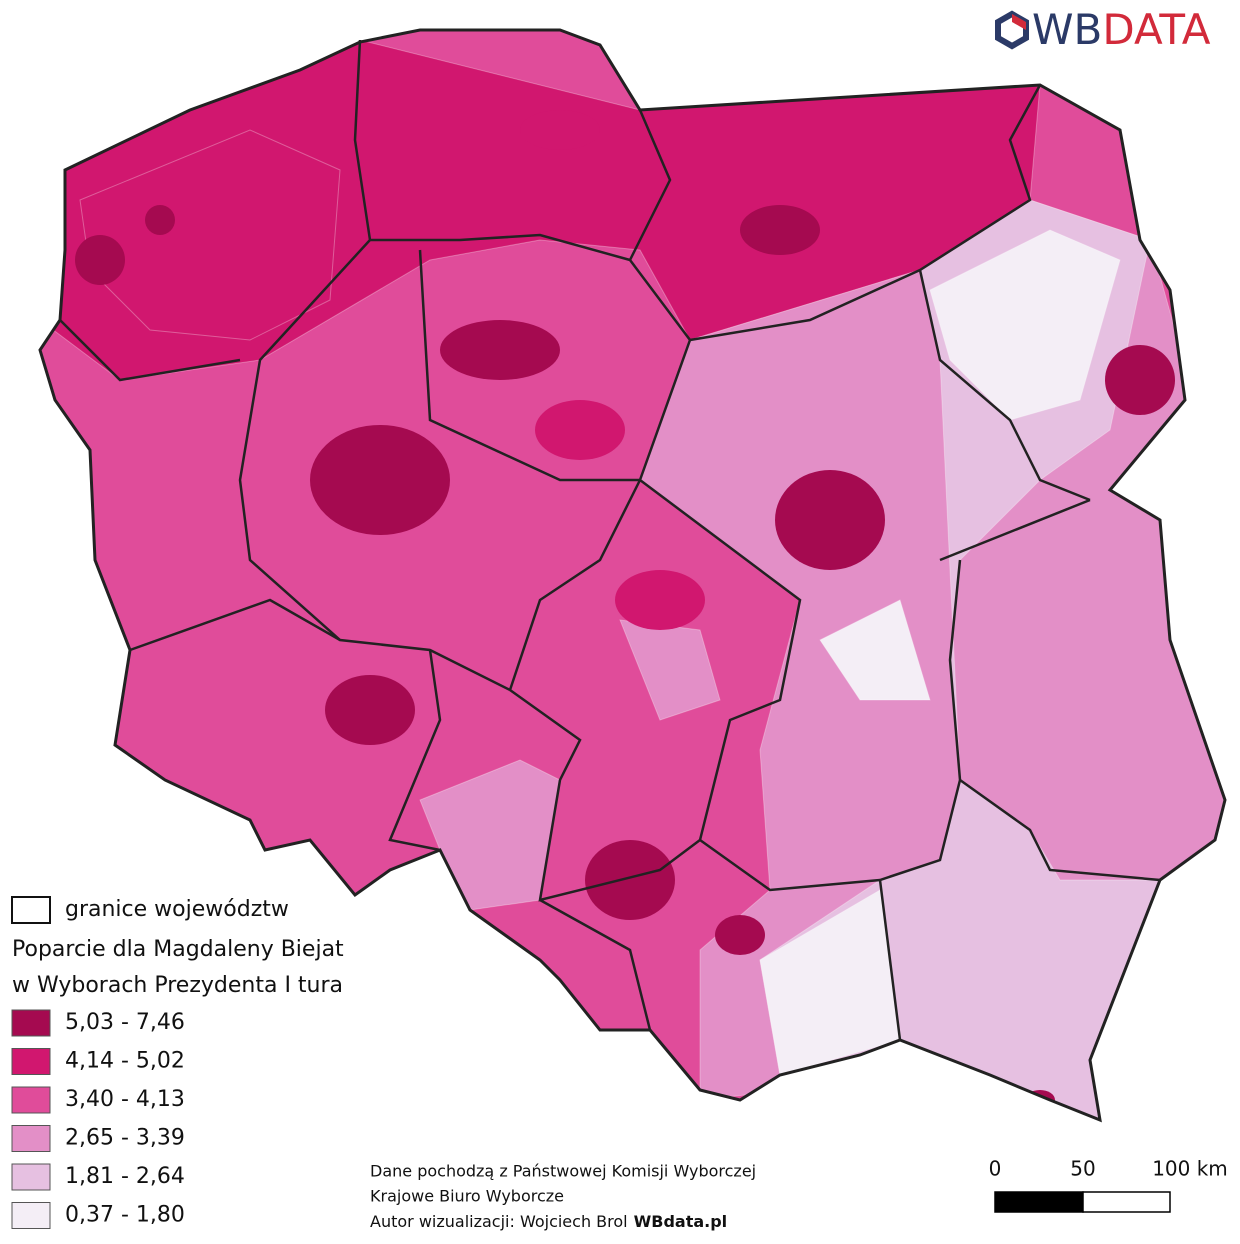 The height and width of the screenshot is (1244, 1240). Describe the element at coordinates (467, 1196) in the screenshot. I see `source-text: Krajowe Biuro Wyborcze` at that location.